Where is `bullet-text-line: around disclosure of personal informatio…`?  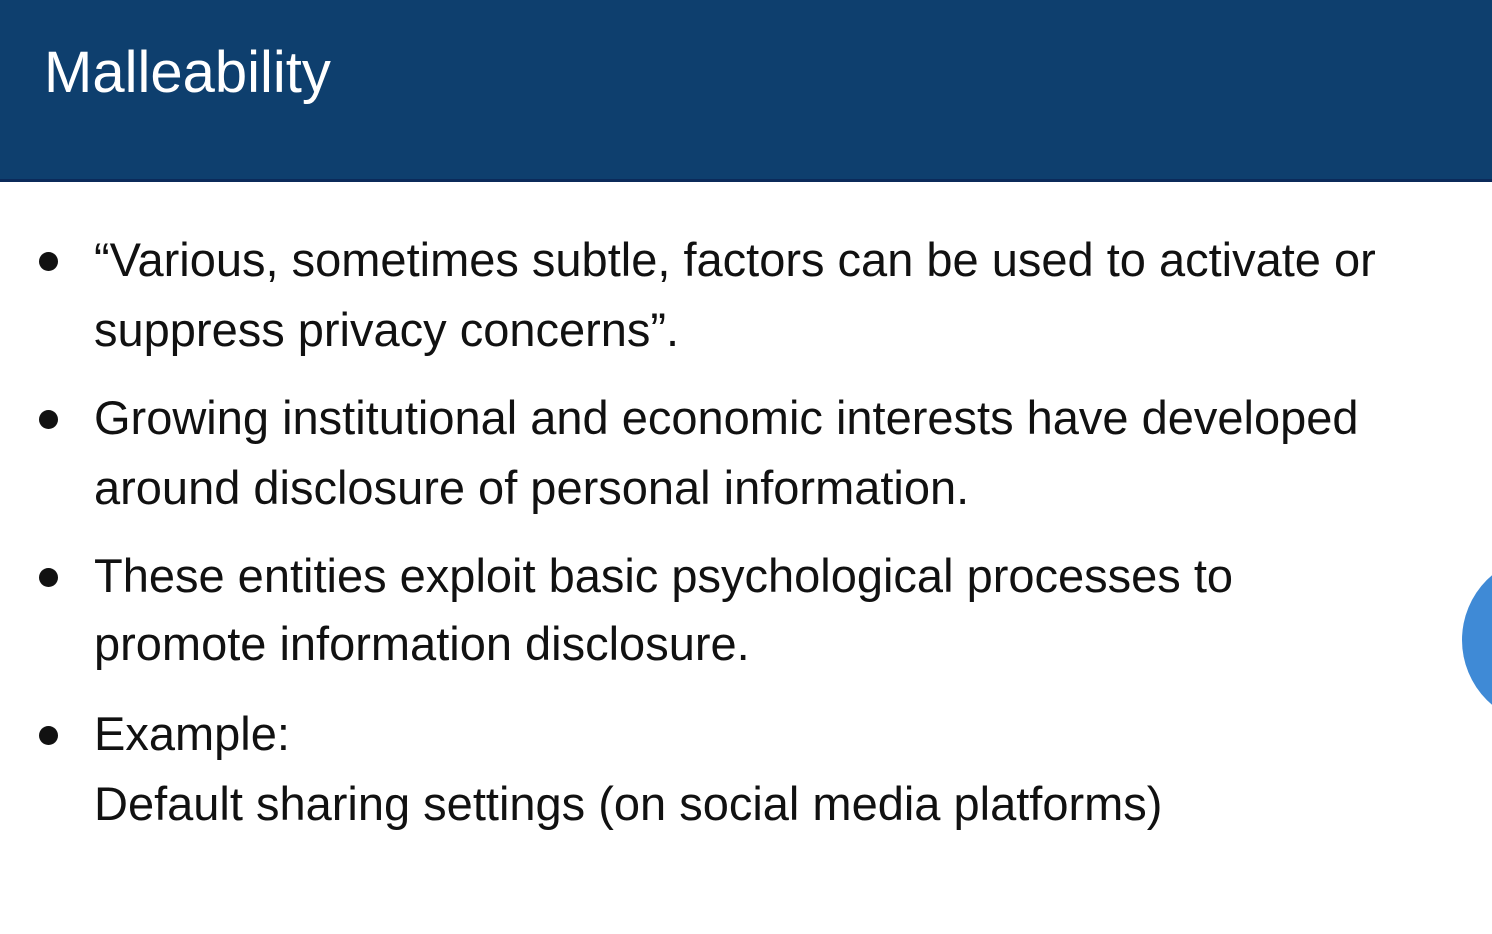 bullet-text-line: around disclosure of personal informatio… is located at coordinates (532, 487).